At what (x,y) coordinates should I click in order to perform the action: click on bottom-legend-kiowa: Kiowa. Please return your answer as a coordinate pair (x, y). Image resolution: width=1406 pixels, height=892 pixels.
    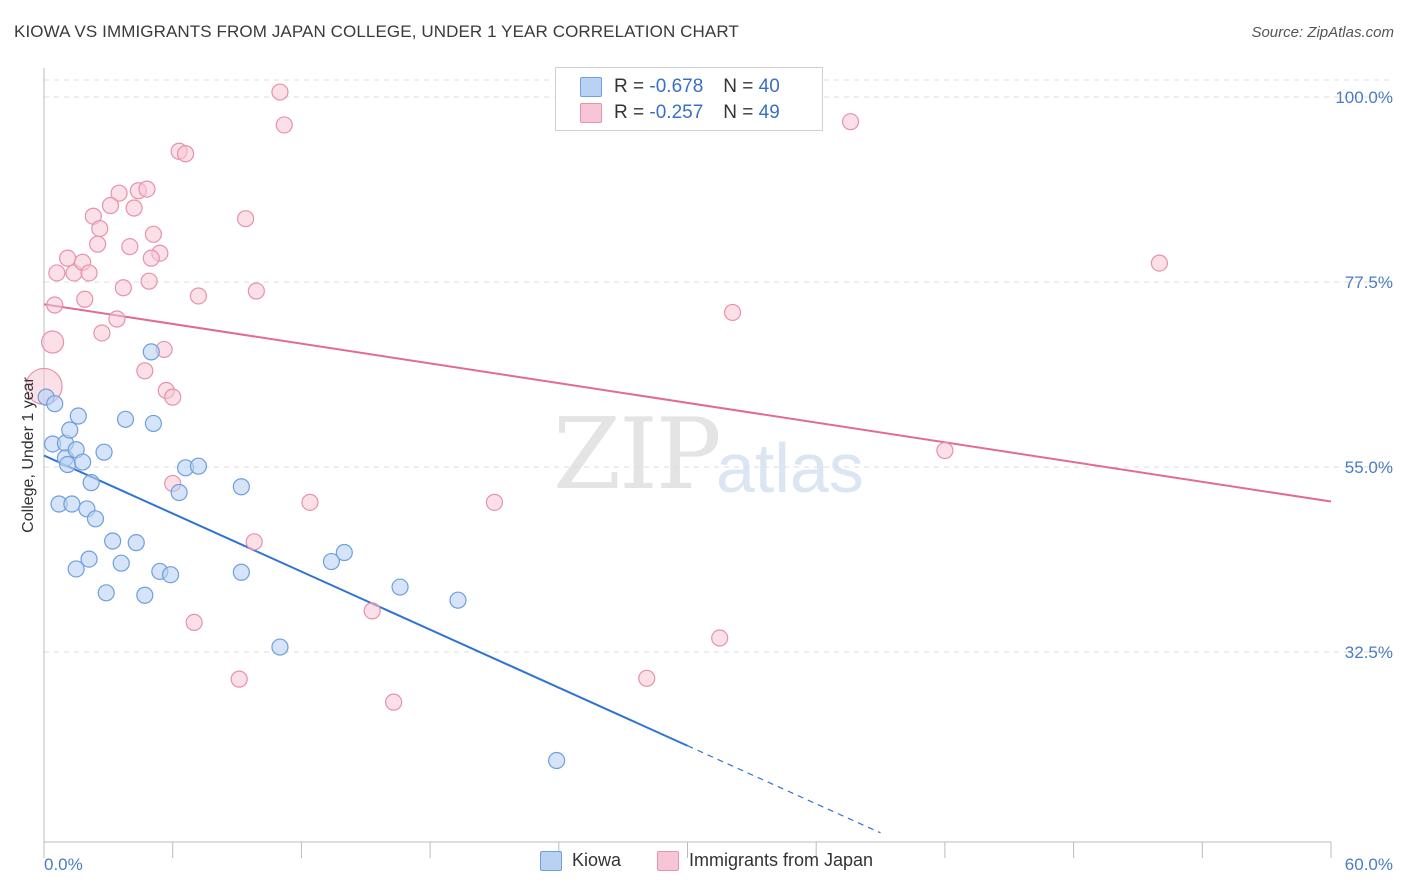
    Looking at the image, I should click on (580, 860).